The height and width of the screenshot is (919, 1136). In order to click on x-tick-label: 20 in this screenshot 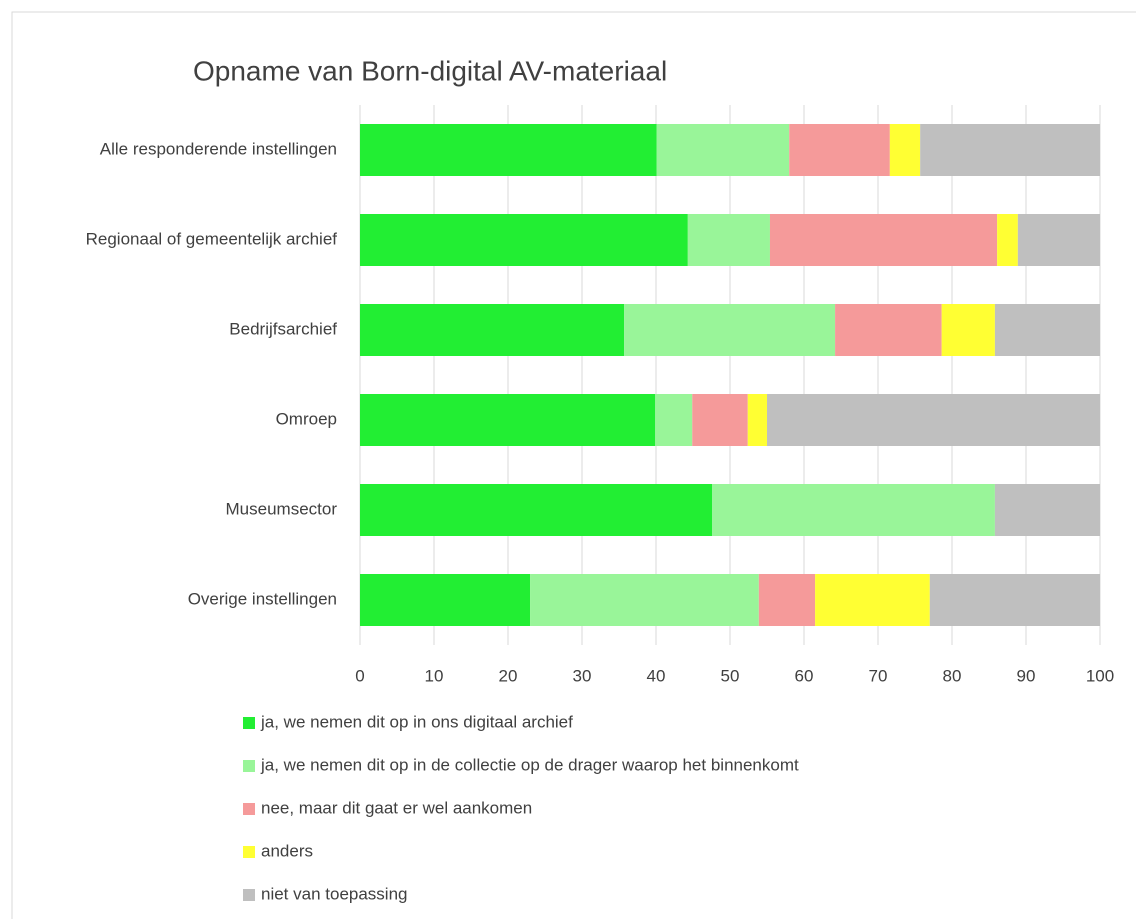, I will do `click(508, 675)`.